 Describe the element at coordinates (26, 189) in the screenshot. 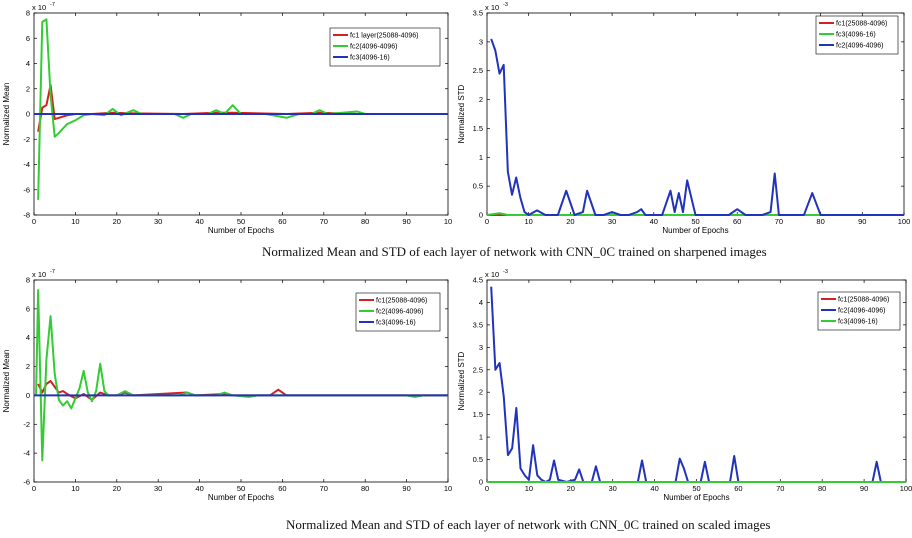

I see `y-tick-label: -6` at that location.